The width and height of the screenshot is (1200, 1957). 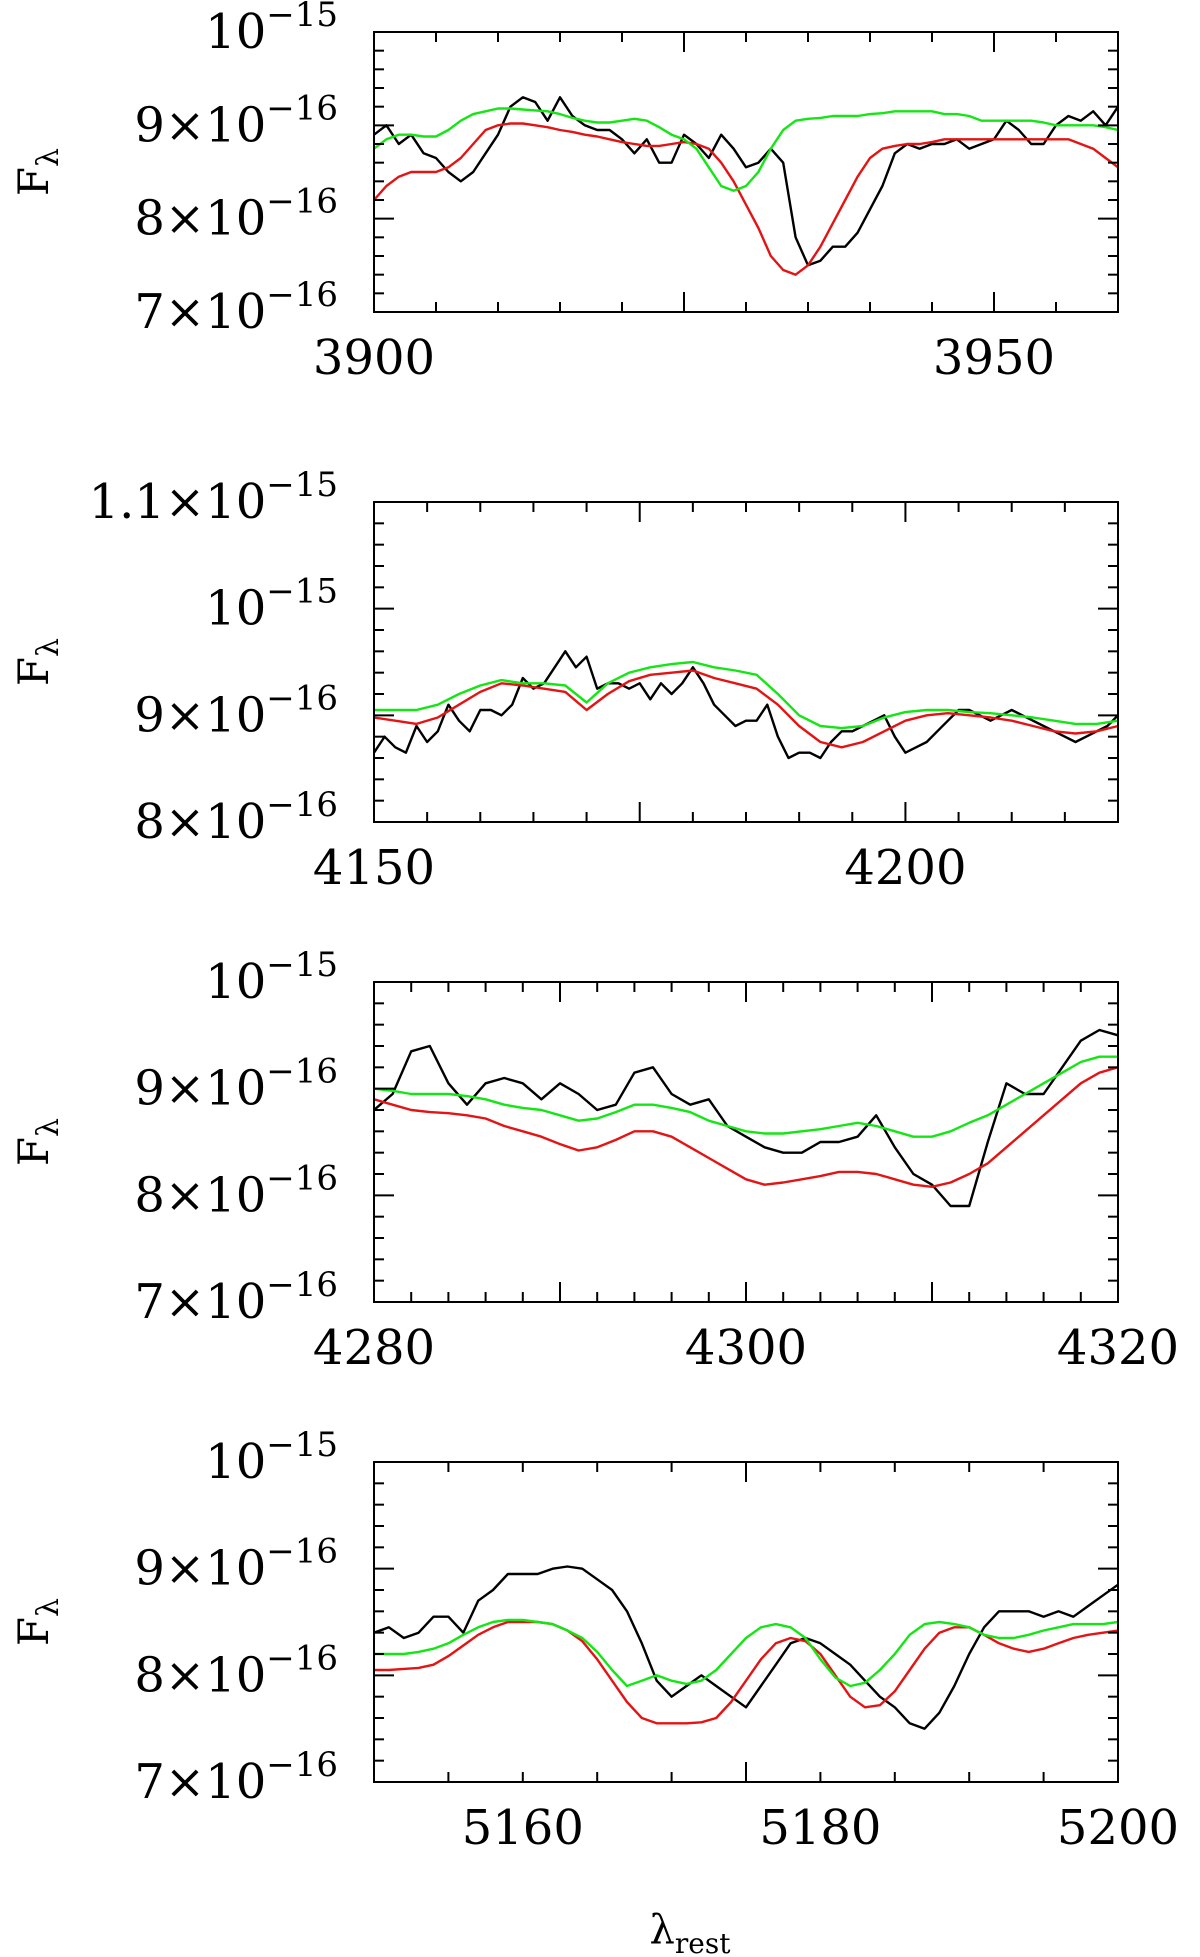 I want to click on x-tick-label: 3950, so click(x=994, y=358).